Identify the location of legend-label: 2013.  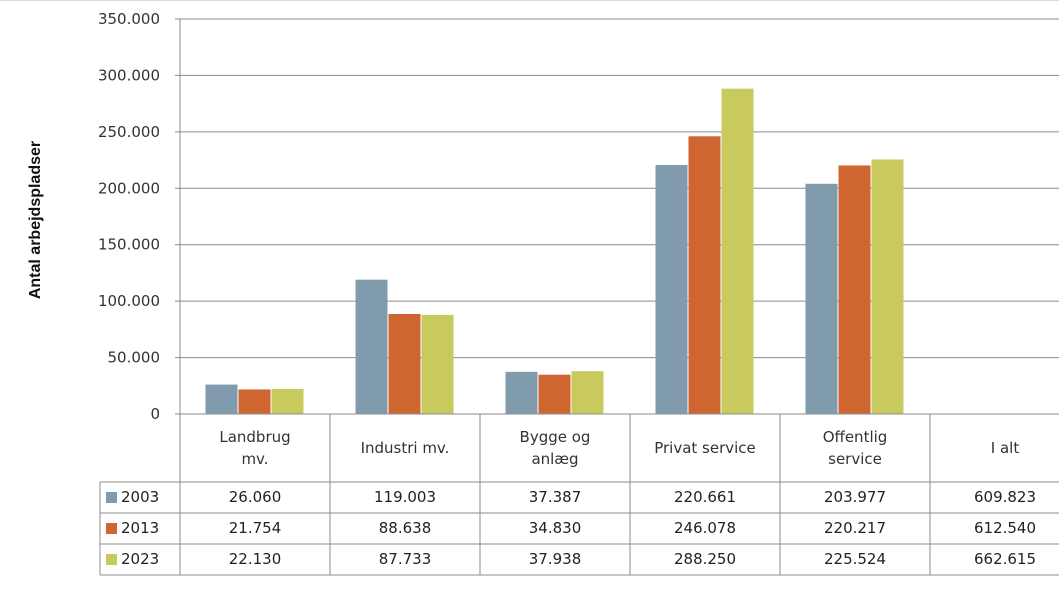
(140, 528).